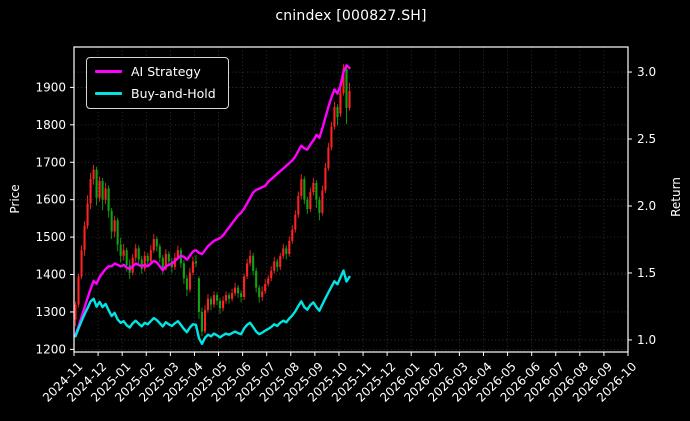  Describe the element at coordinates (157, 83) in the screenshot. I see `chart-legend: AI Strategy Buy-and-Hold` at that location.